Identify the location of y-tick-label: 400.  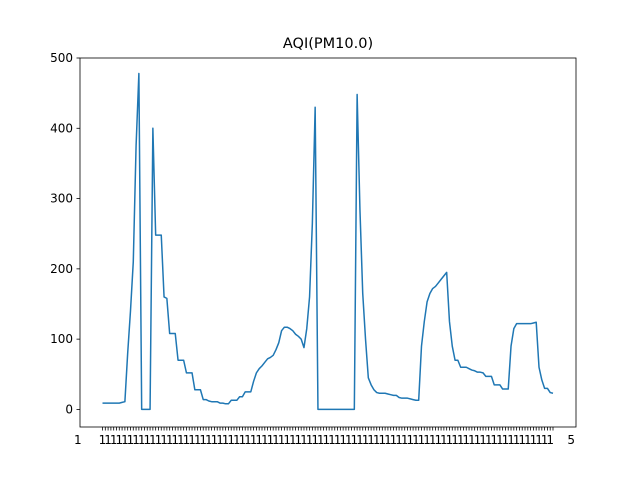
(61, 128).